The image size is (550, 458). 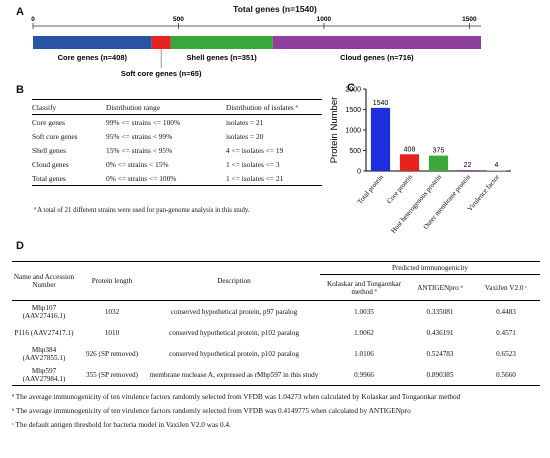 What do you see at coordinates (49, 150) in the screenshot?
I see `cell-classify: Shell genes` at bounding box center [49, 150].